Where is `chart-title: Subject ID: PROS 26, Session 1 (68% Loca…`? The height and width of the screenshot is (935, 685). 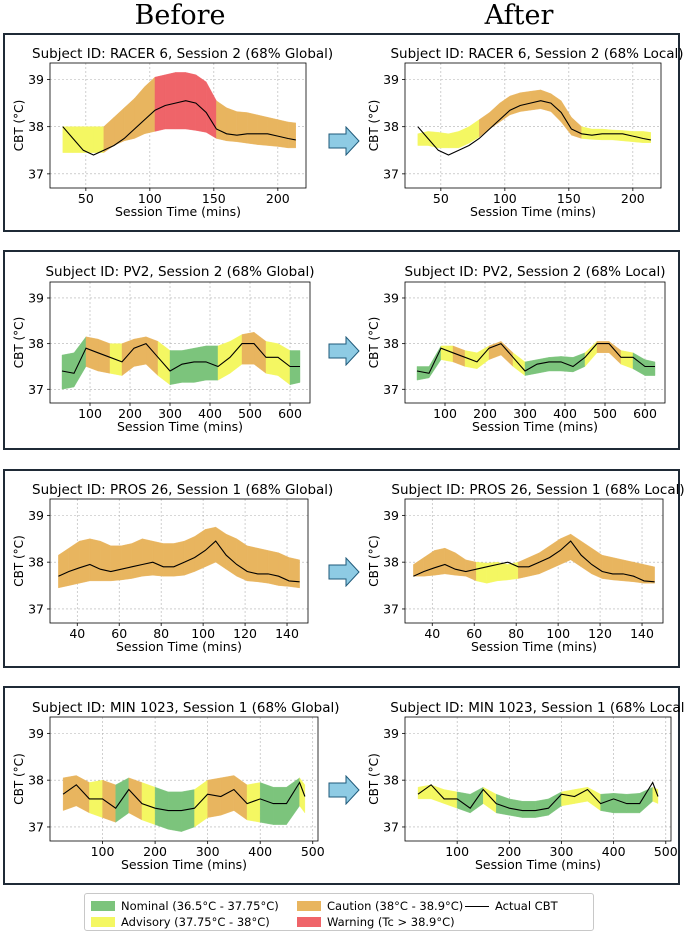 chart-title: Subject ID: PROS 26, Session 1 (68% Loca… is located at coordinates (538, 490).